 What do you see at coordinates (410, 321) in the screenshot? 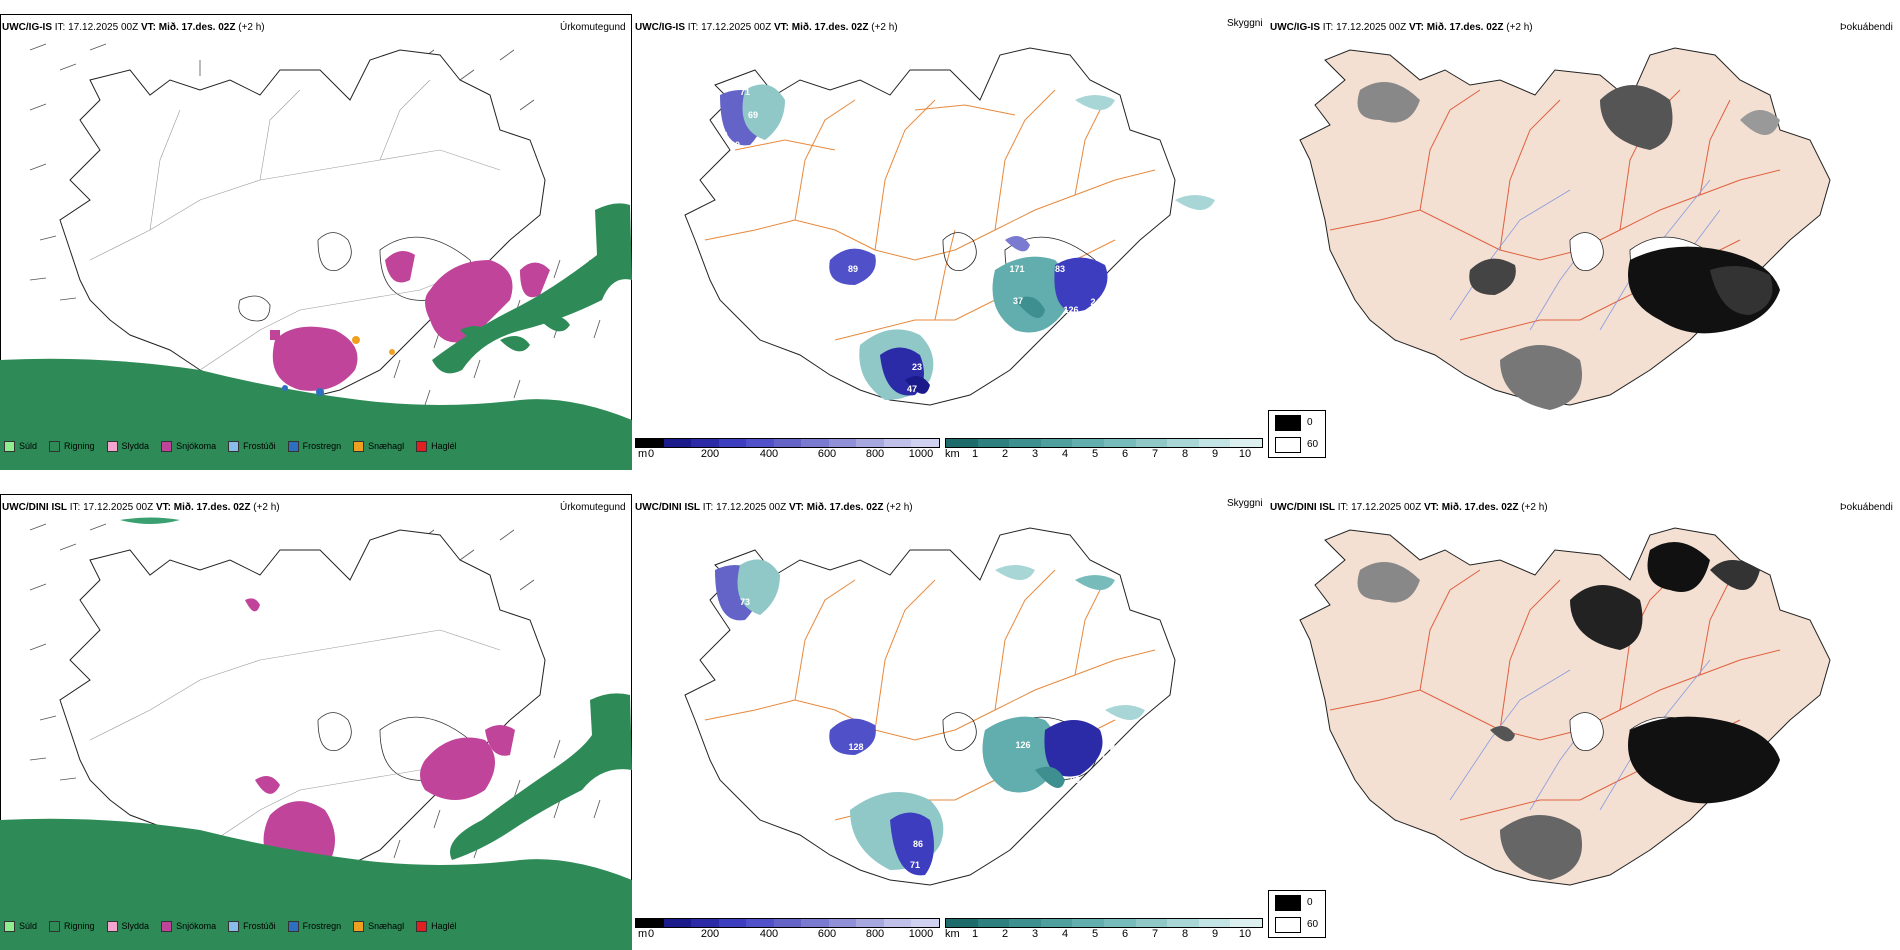
I see `snow-areas` at bounding box center [410, 321].